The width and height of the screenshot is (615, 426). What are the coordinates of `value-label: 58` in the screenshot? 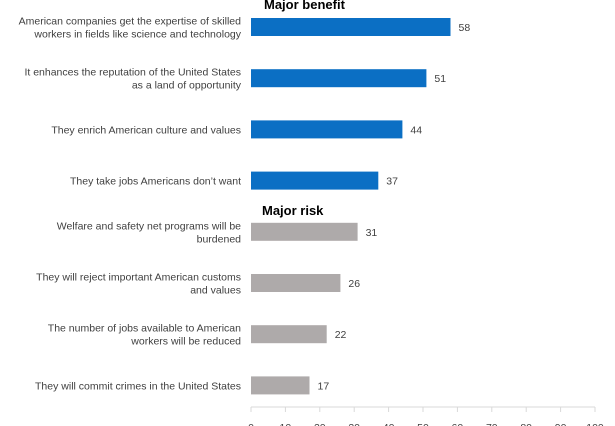 It's located at (465, 28).